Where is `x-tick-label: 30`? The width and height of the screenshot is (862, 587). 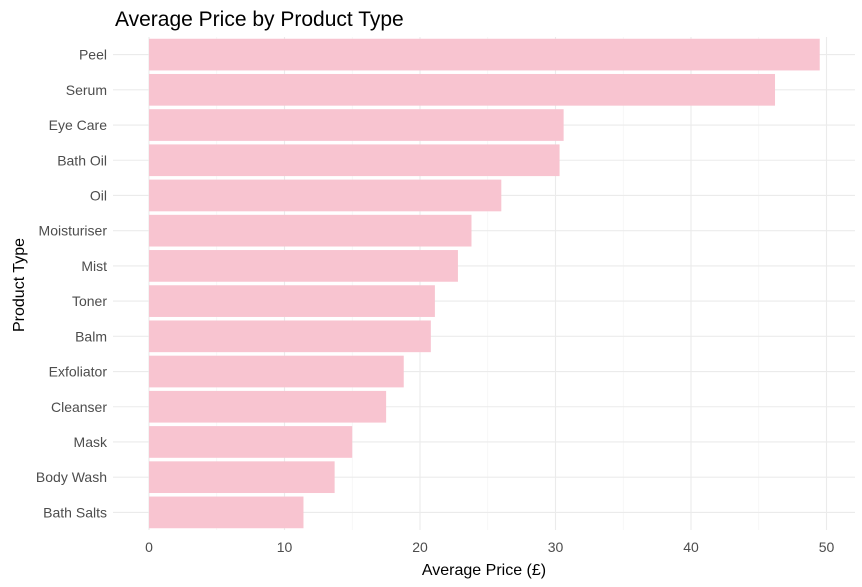 x-tick-label: 30 is located at coordinates (556, 547).